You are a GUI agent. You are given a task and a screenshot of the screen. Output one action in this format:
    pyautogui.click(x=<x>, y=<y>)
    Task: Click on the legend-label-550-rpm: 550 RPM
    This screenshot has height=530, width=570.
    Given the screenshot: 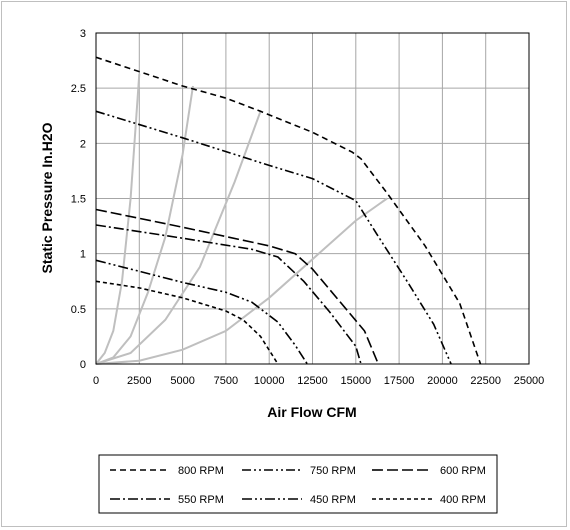 What is the action you would take?
    pyautogui.click(x=201, y=500)
    